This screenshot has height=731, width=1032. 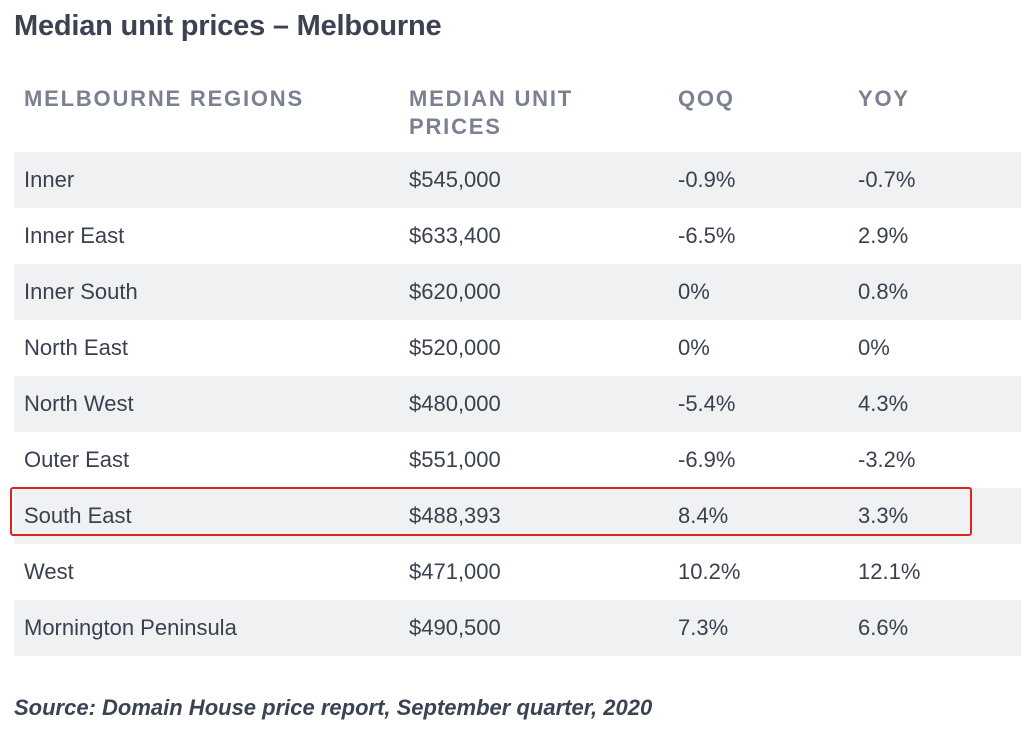 I want to click on cell-yoy: 12.1%, so click(x=889, y=571).